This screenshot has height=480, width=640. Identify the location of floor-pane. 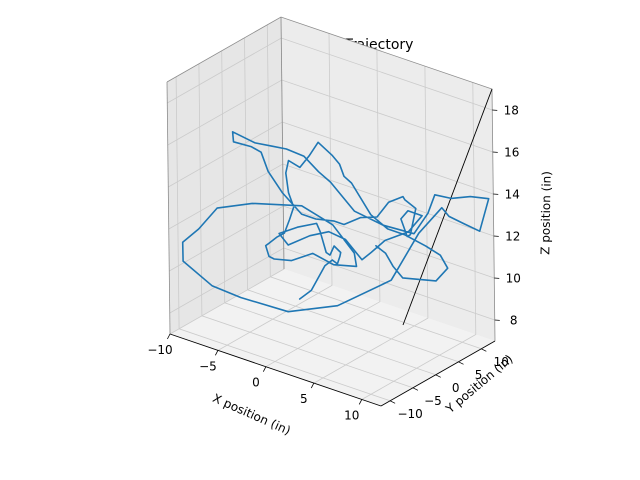
(332, 337).